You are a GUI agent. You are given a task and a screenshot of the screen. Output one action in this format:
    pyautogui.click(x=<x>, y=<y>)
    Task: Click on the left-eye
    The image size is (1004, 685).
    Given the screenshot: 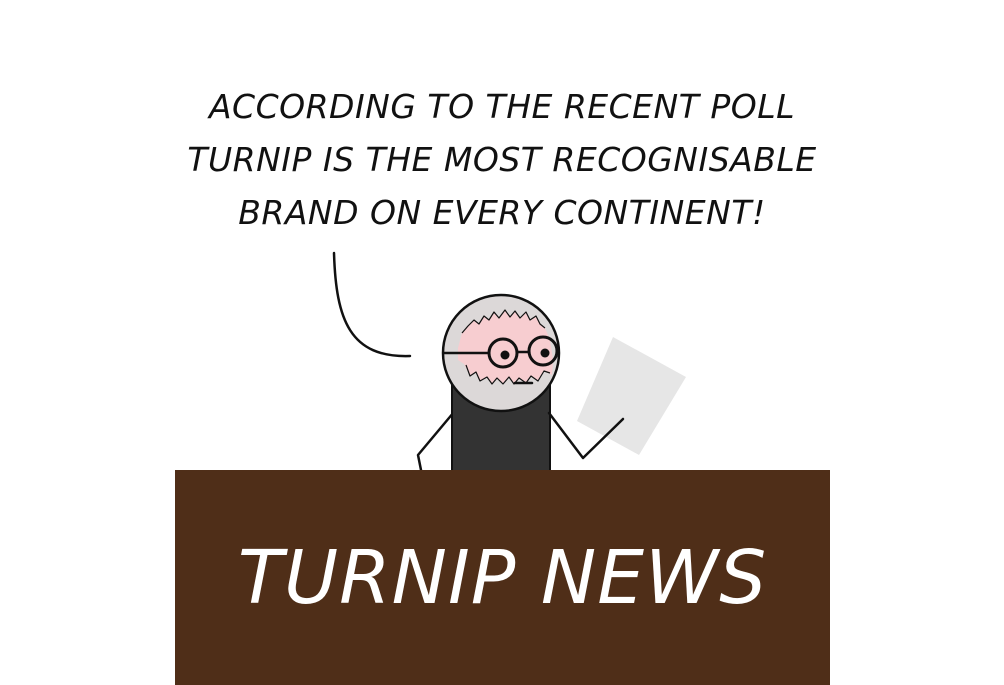 What is the action you would take?
    pyautogui.click(x=505, y=355)
    